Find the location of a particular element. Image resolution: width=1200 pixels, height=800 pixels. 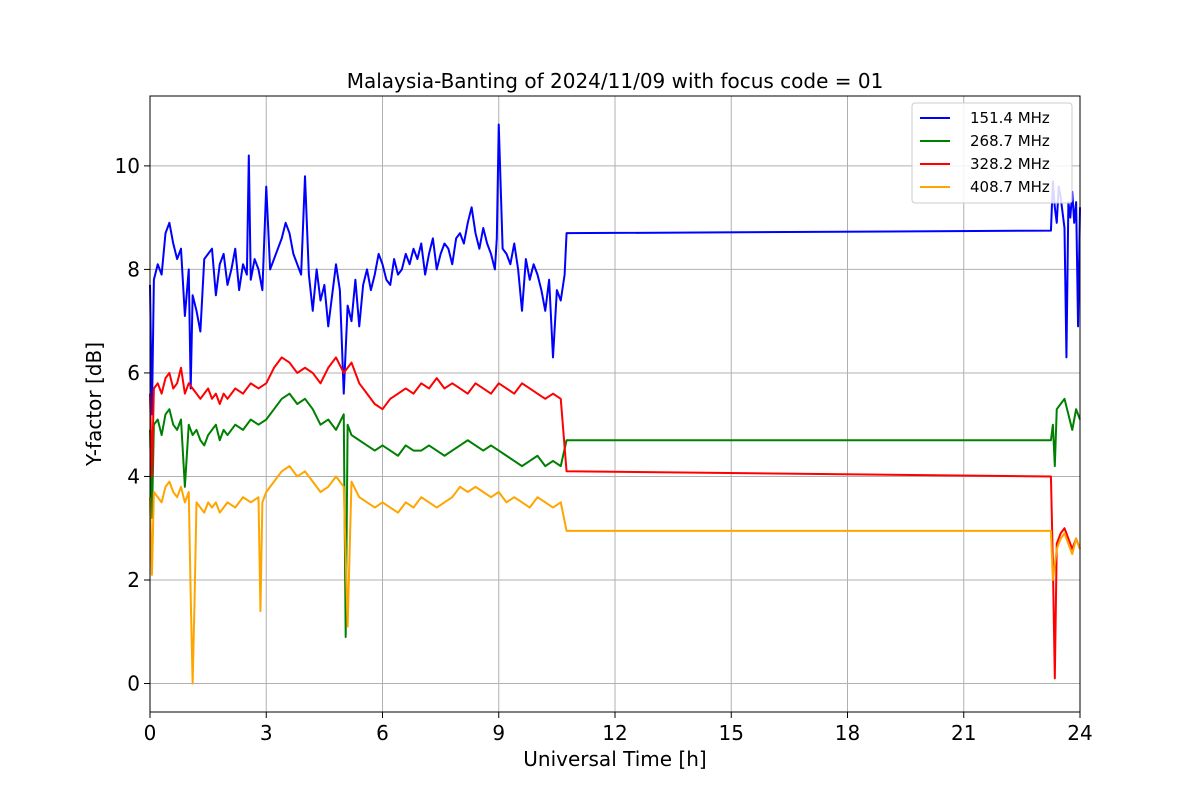

legend-label: 328.2 MHz is located at coordinates (1010, 164).